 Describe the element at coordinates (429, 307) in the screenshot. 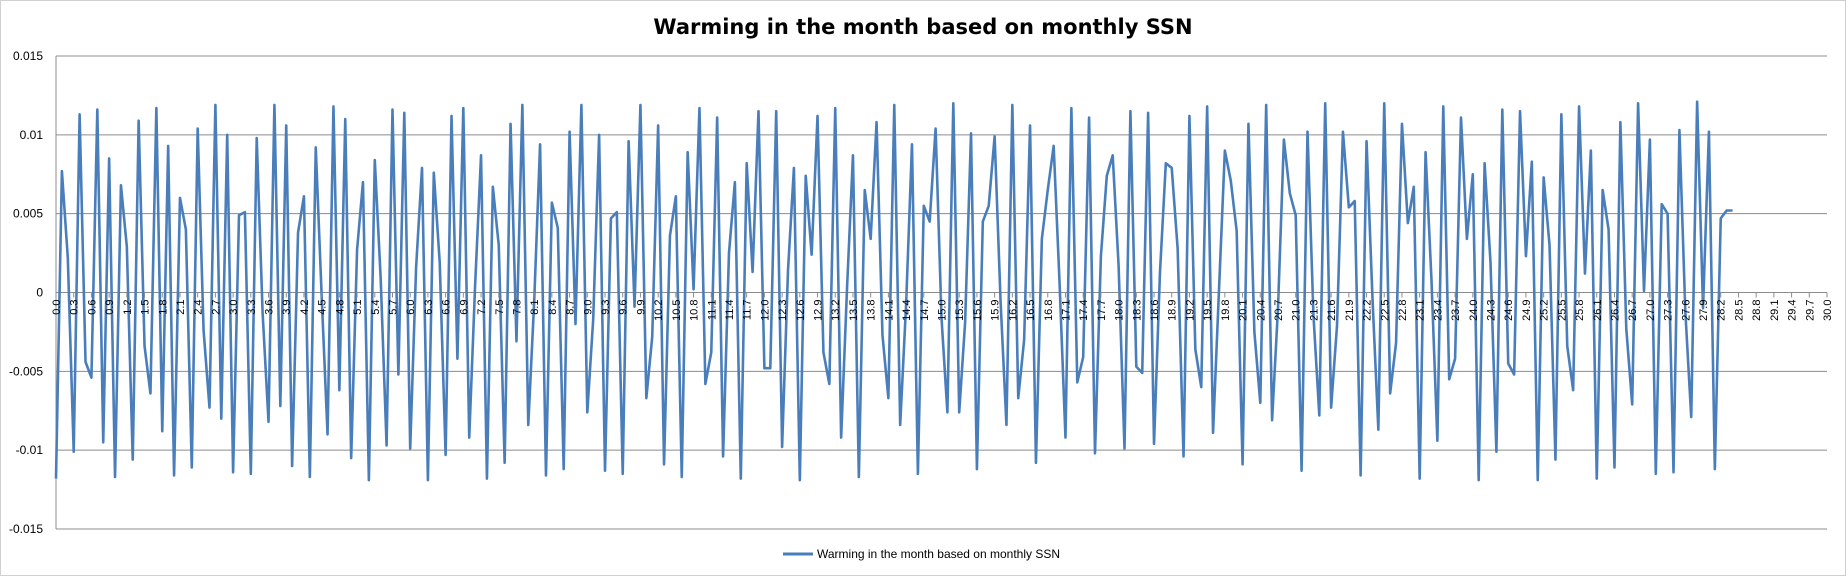

I see `x-tick-label: 6.3` at that location.